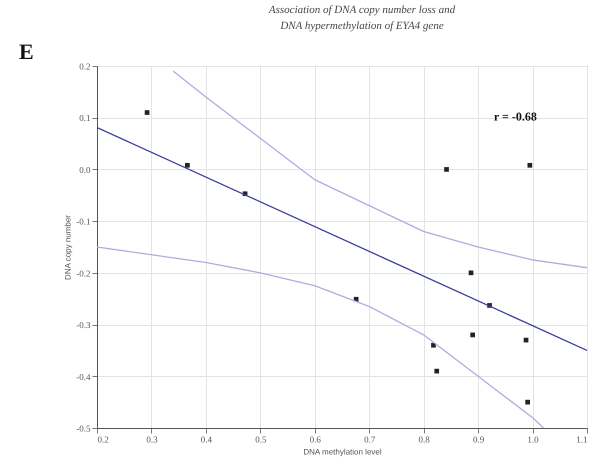 The height and width of the screenshot is (465, 597). I want to click on x-tick-label: 1.1, so click(582, 439).